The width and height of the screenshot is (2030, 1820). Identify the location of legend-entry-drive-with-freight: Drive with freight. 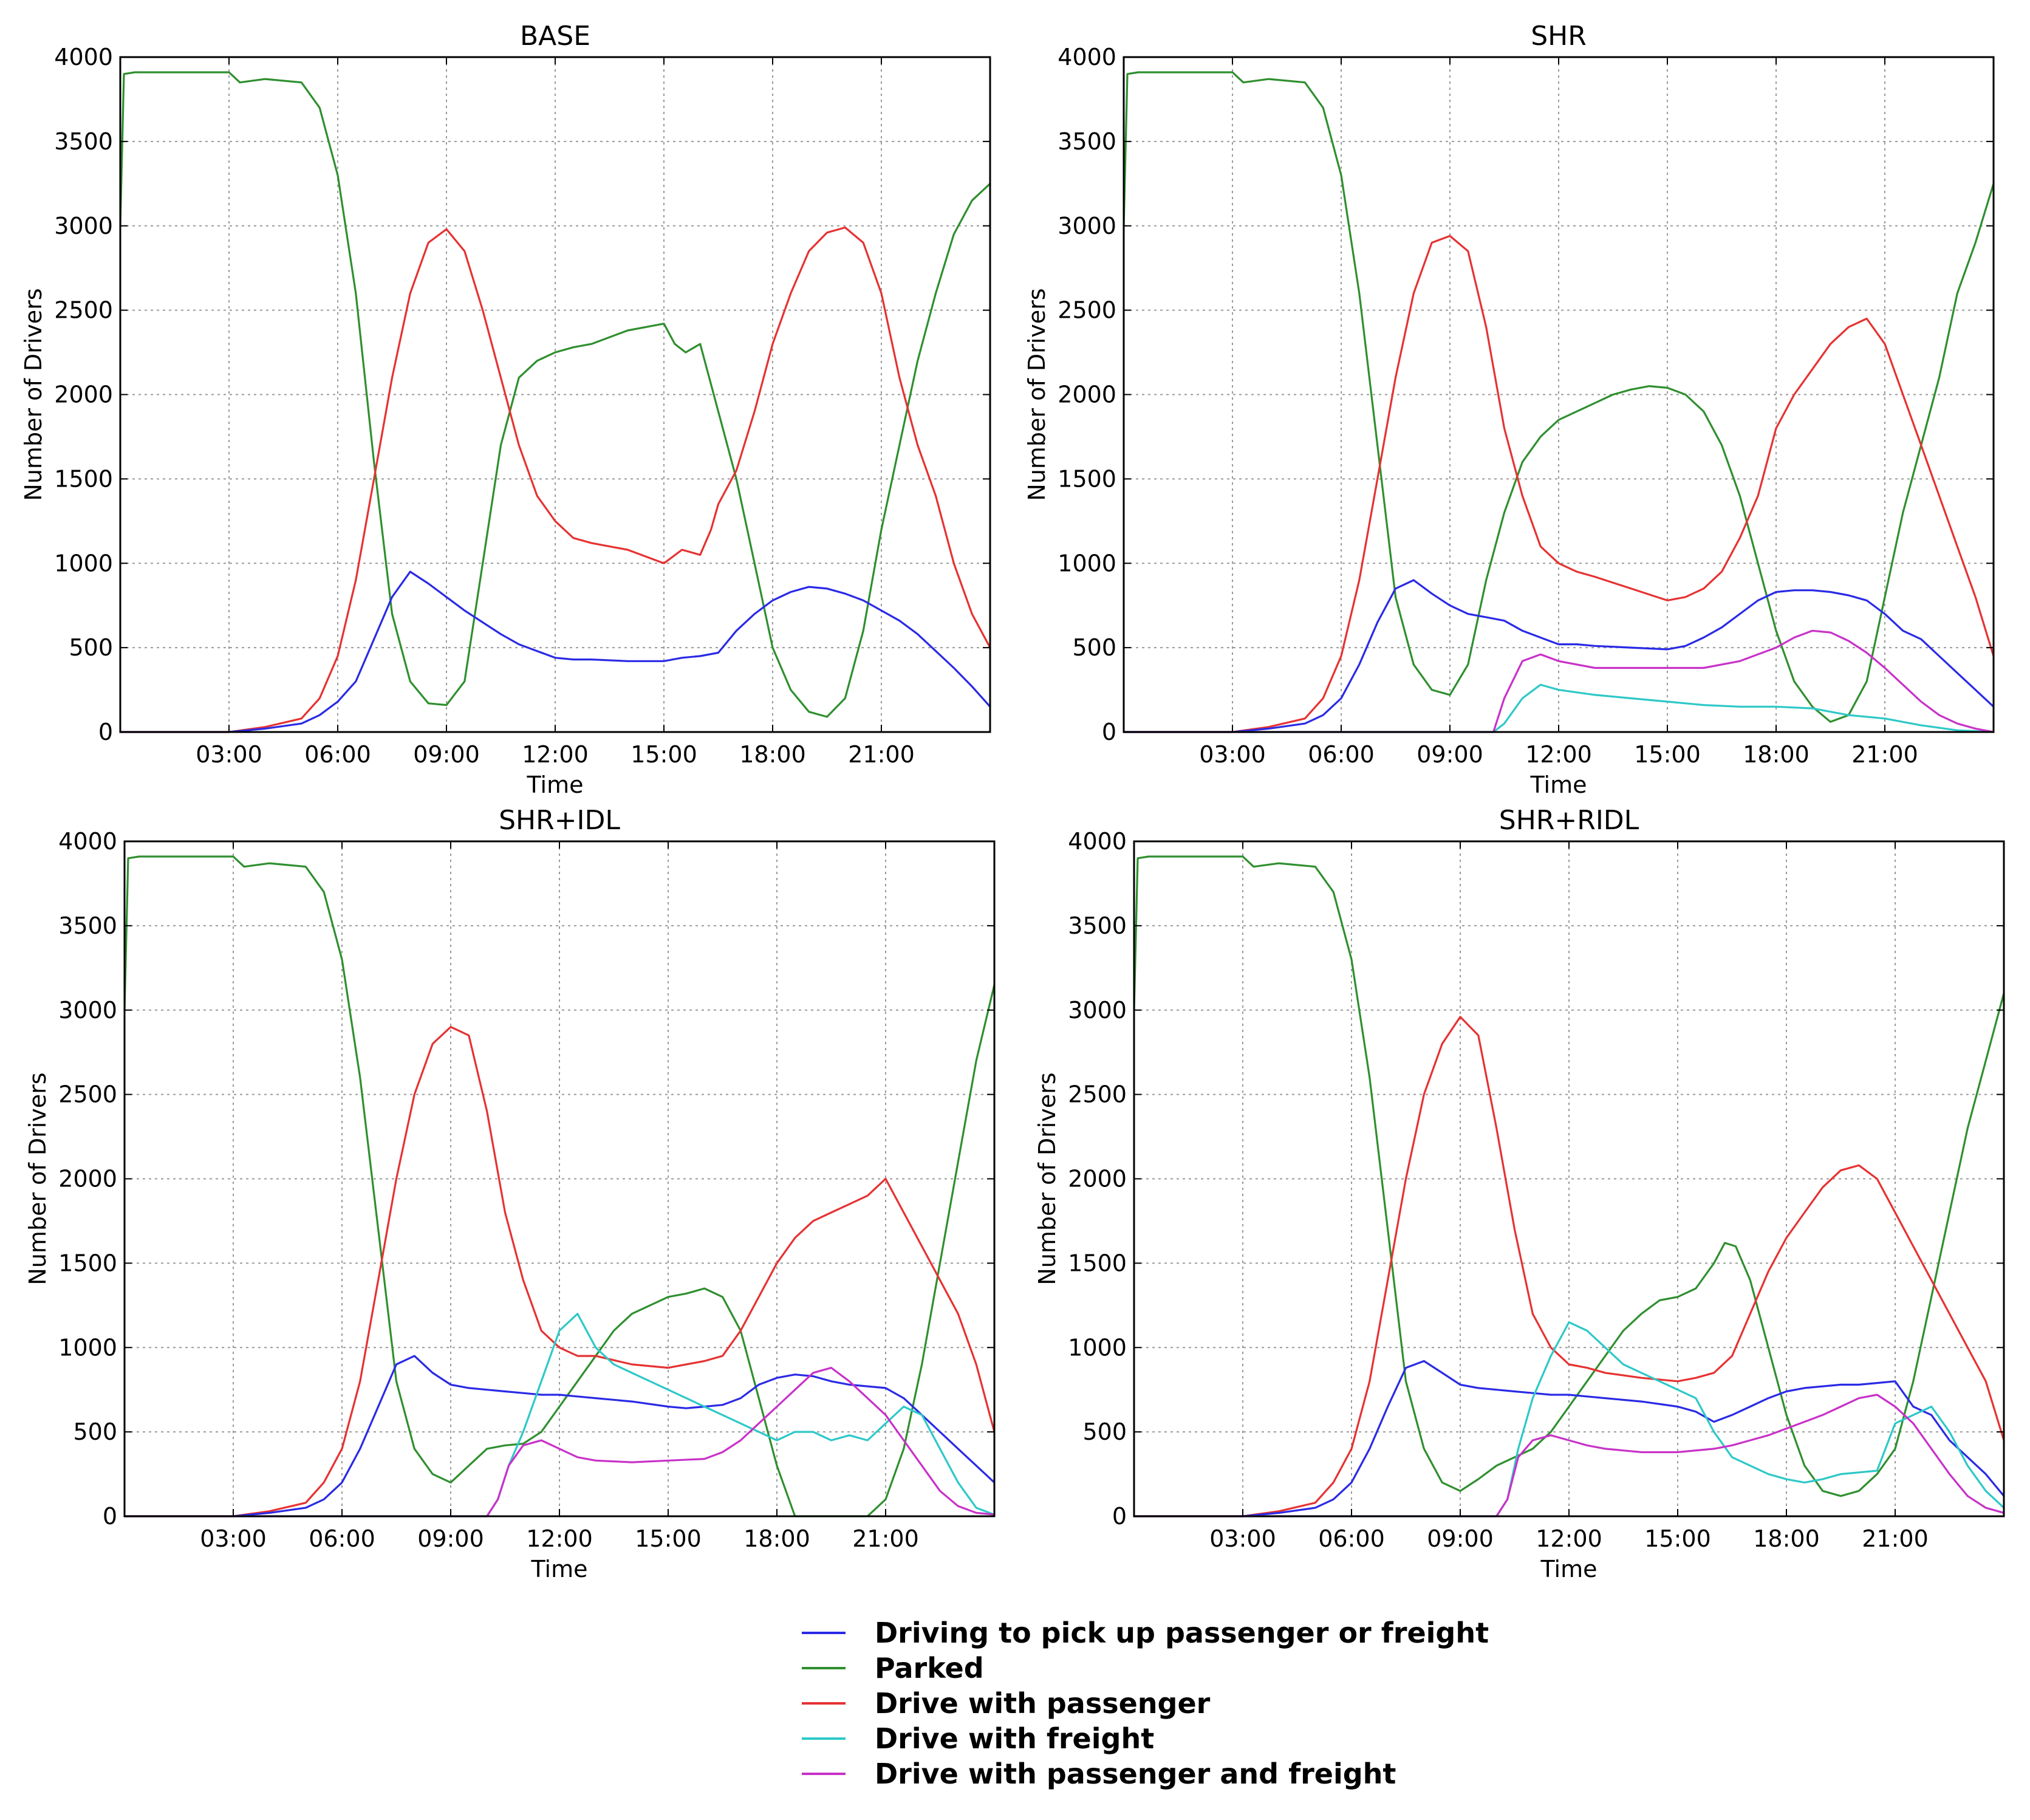
(978, 1738).